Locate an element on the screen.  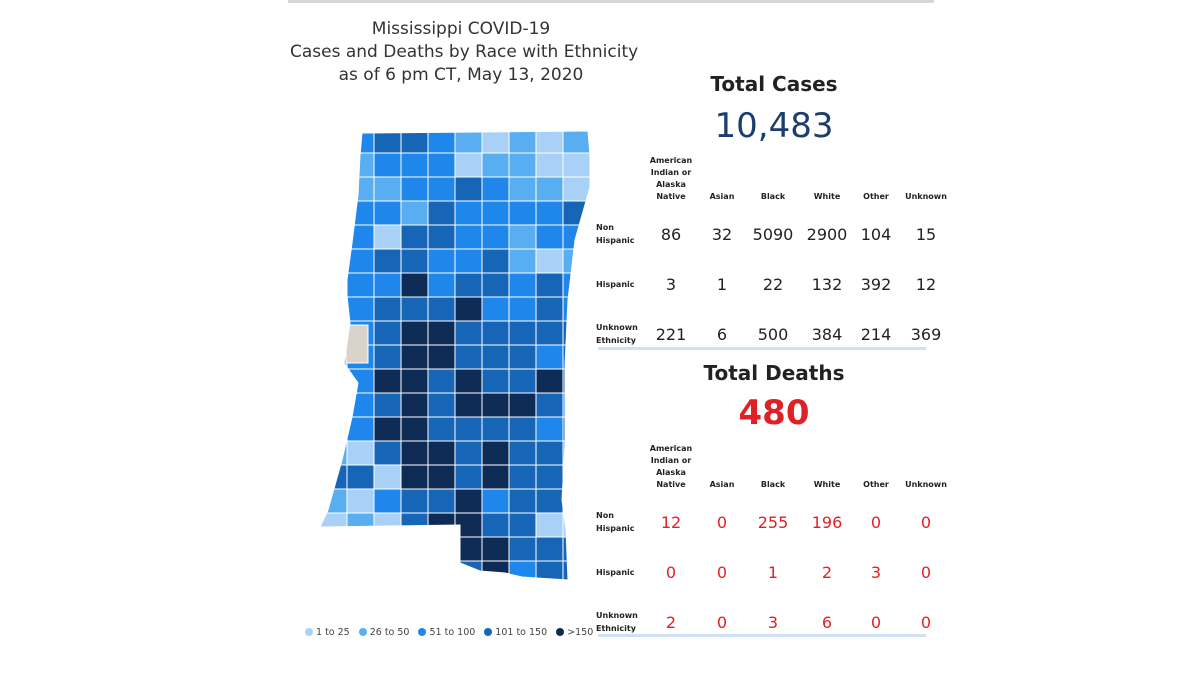
cell: 2 is located at coordinates (671, 622).